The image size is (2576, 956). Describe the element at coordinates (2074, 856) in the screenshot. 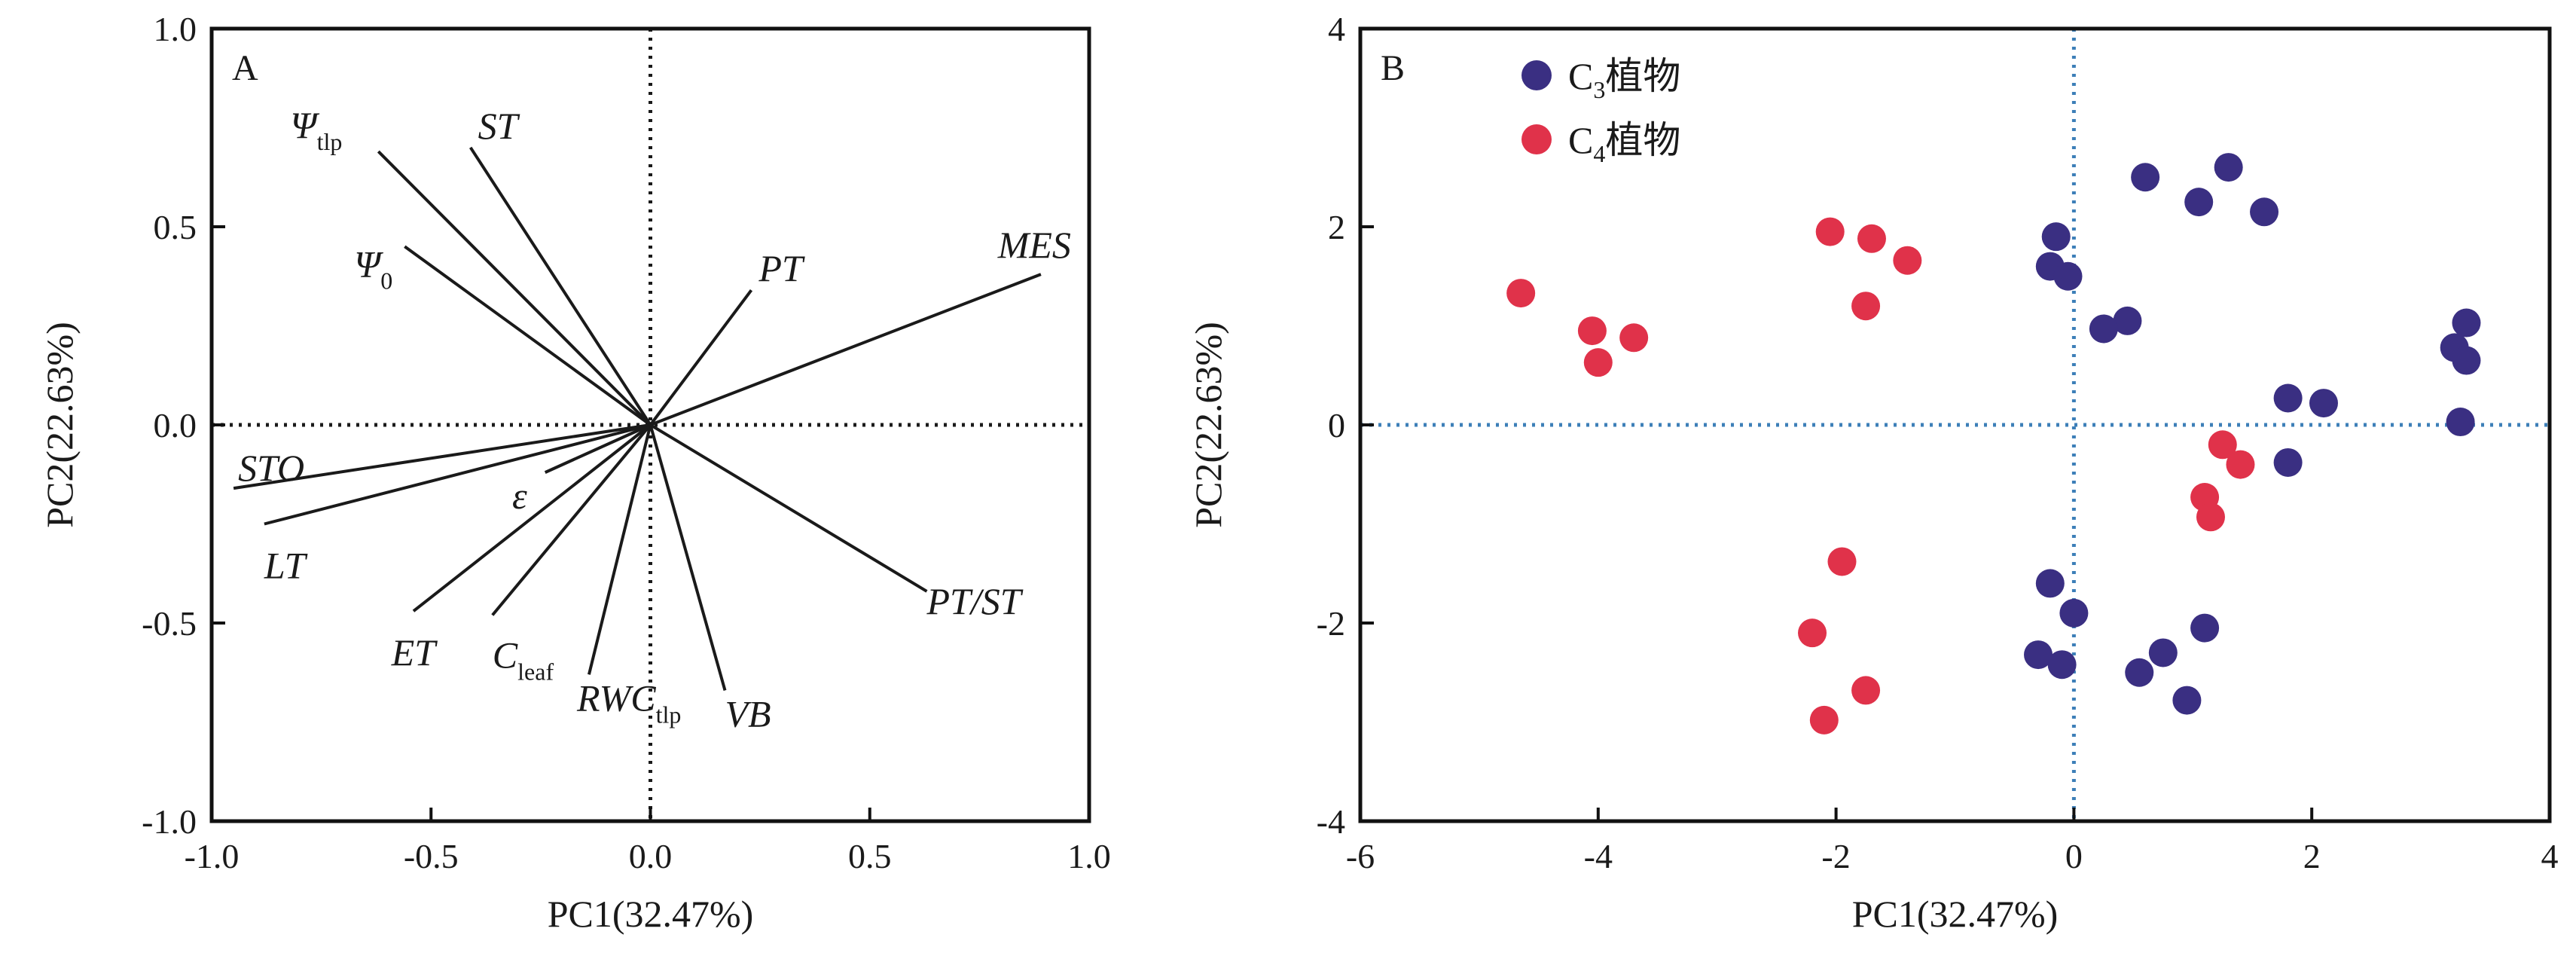

I see `x-tick-label: 0` at that location.